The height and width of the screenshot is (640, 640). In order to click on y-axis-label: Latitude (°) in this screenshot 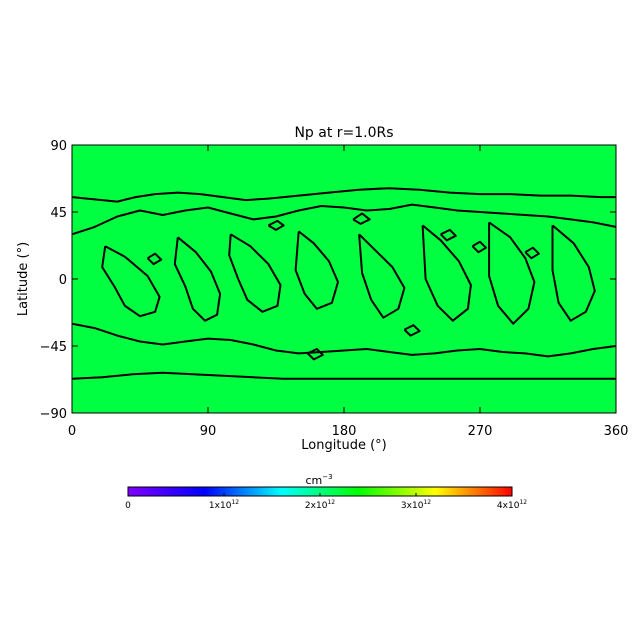, I will do `click(23, 279)`.